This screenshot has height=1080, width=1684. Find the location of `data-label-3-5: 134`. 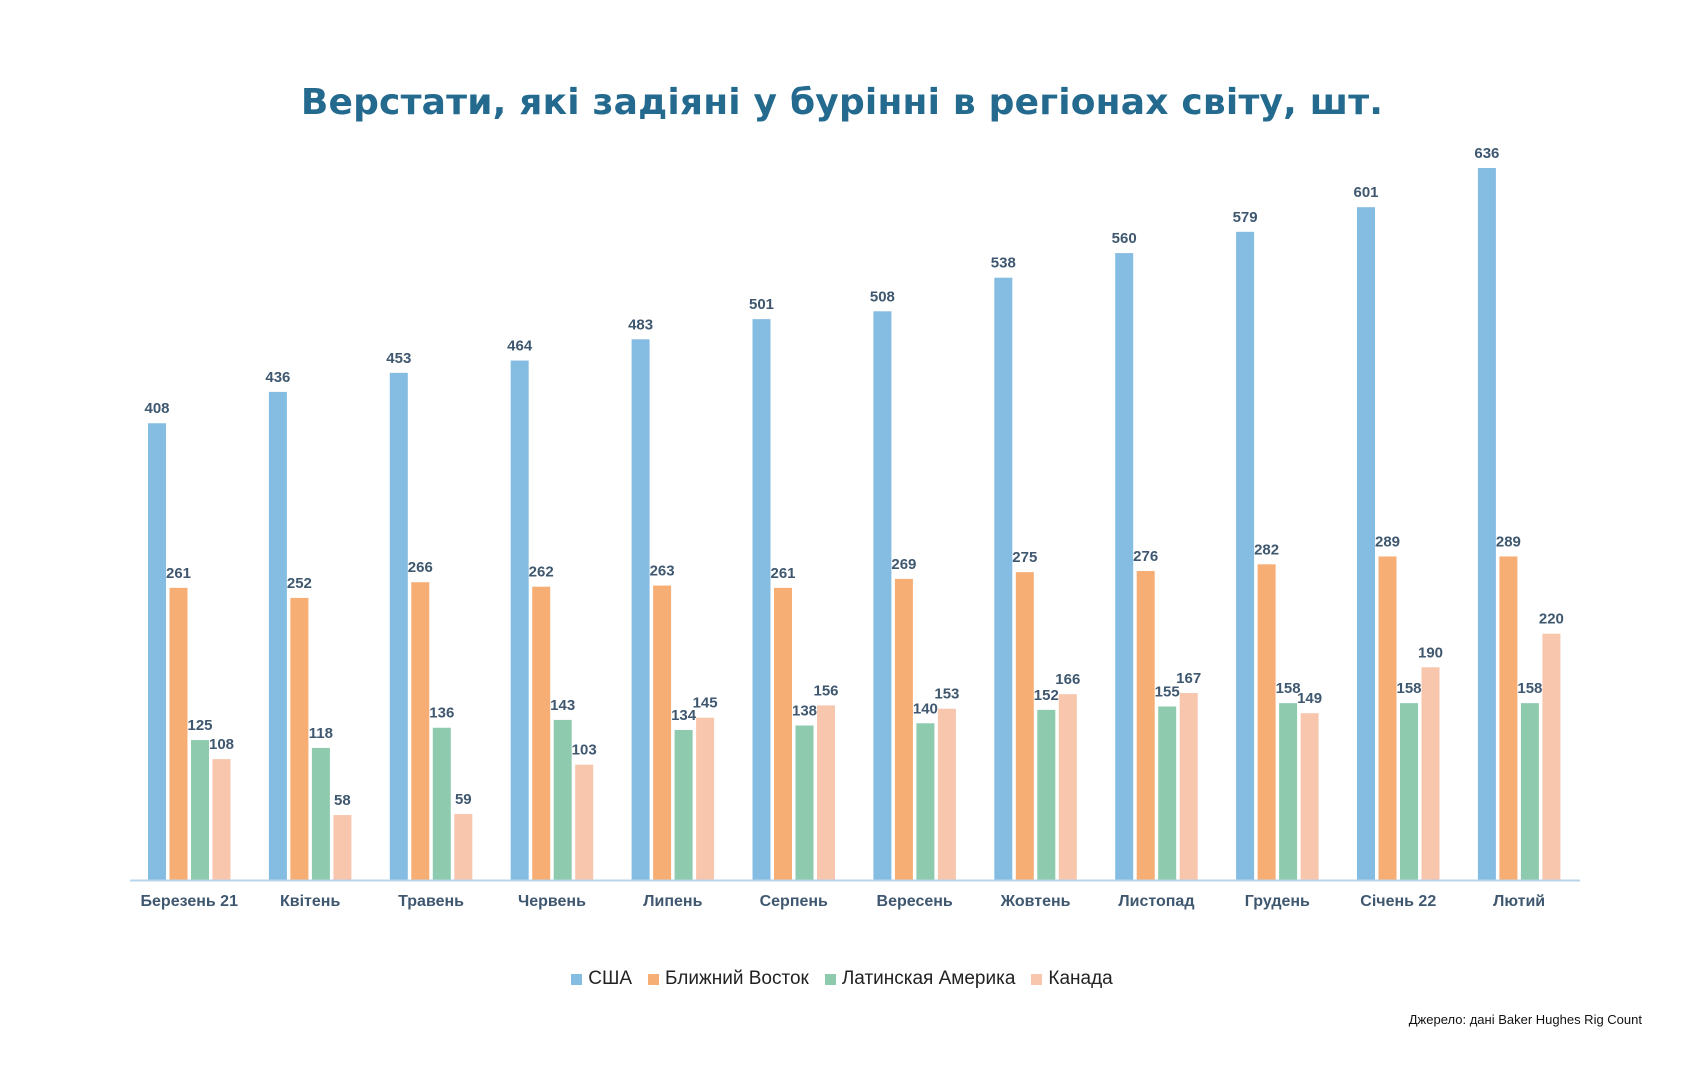

data-label-3-5: 134 is located at coordinates (684, 715).